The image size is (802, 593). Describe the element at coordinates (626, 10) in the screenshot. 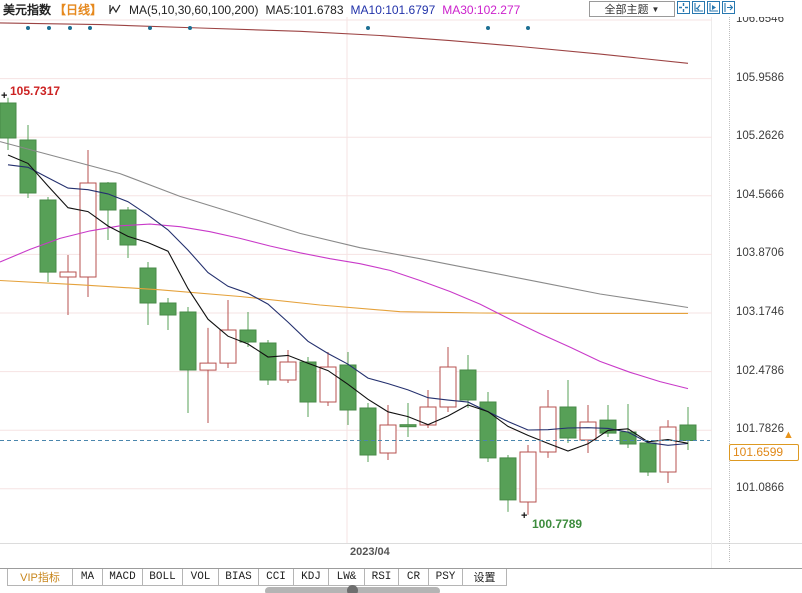

I see `theme-button-label: 全部主题` at that location.